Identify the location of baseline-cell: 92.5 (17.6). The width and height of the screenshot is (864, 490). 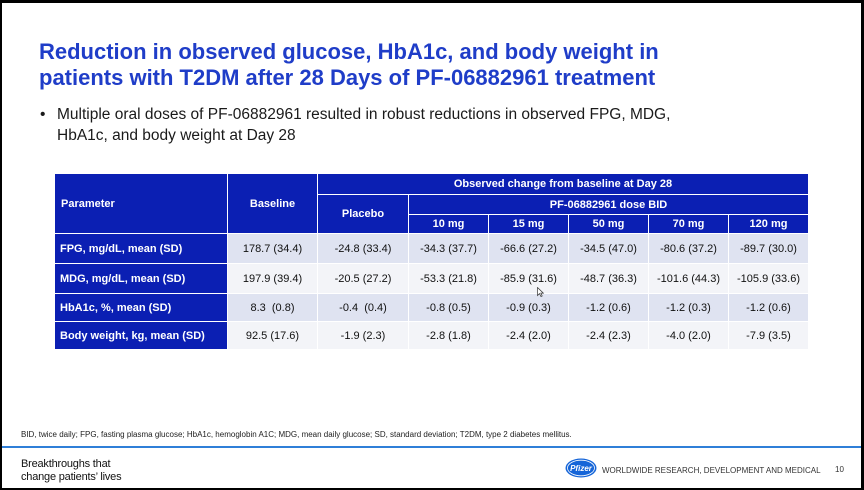
(273, 336).